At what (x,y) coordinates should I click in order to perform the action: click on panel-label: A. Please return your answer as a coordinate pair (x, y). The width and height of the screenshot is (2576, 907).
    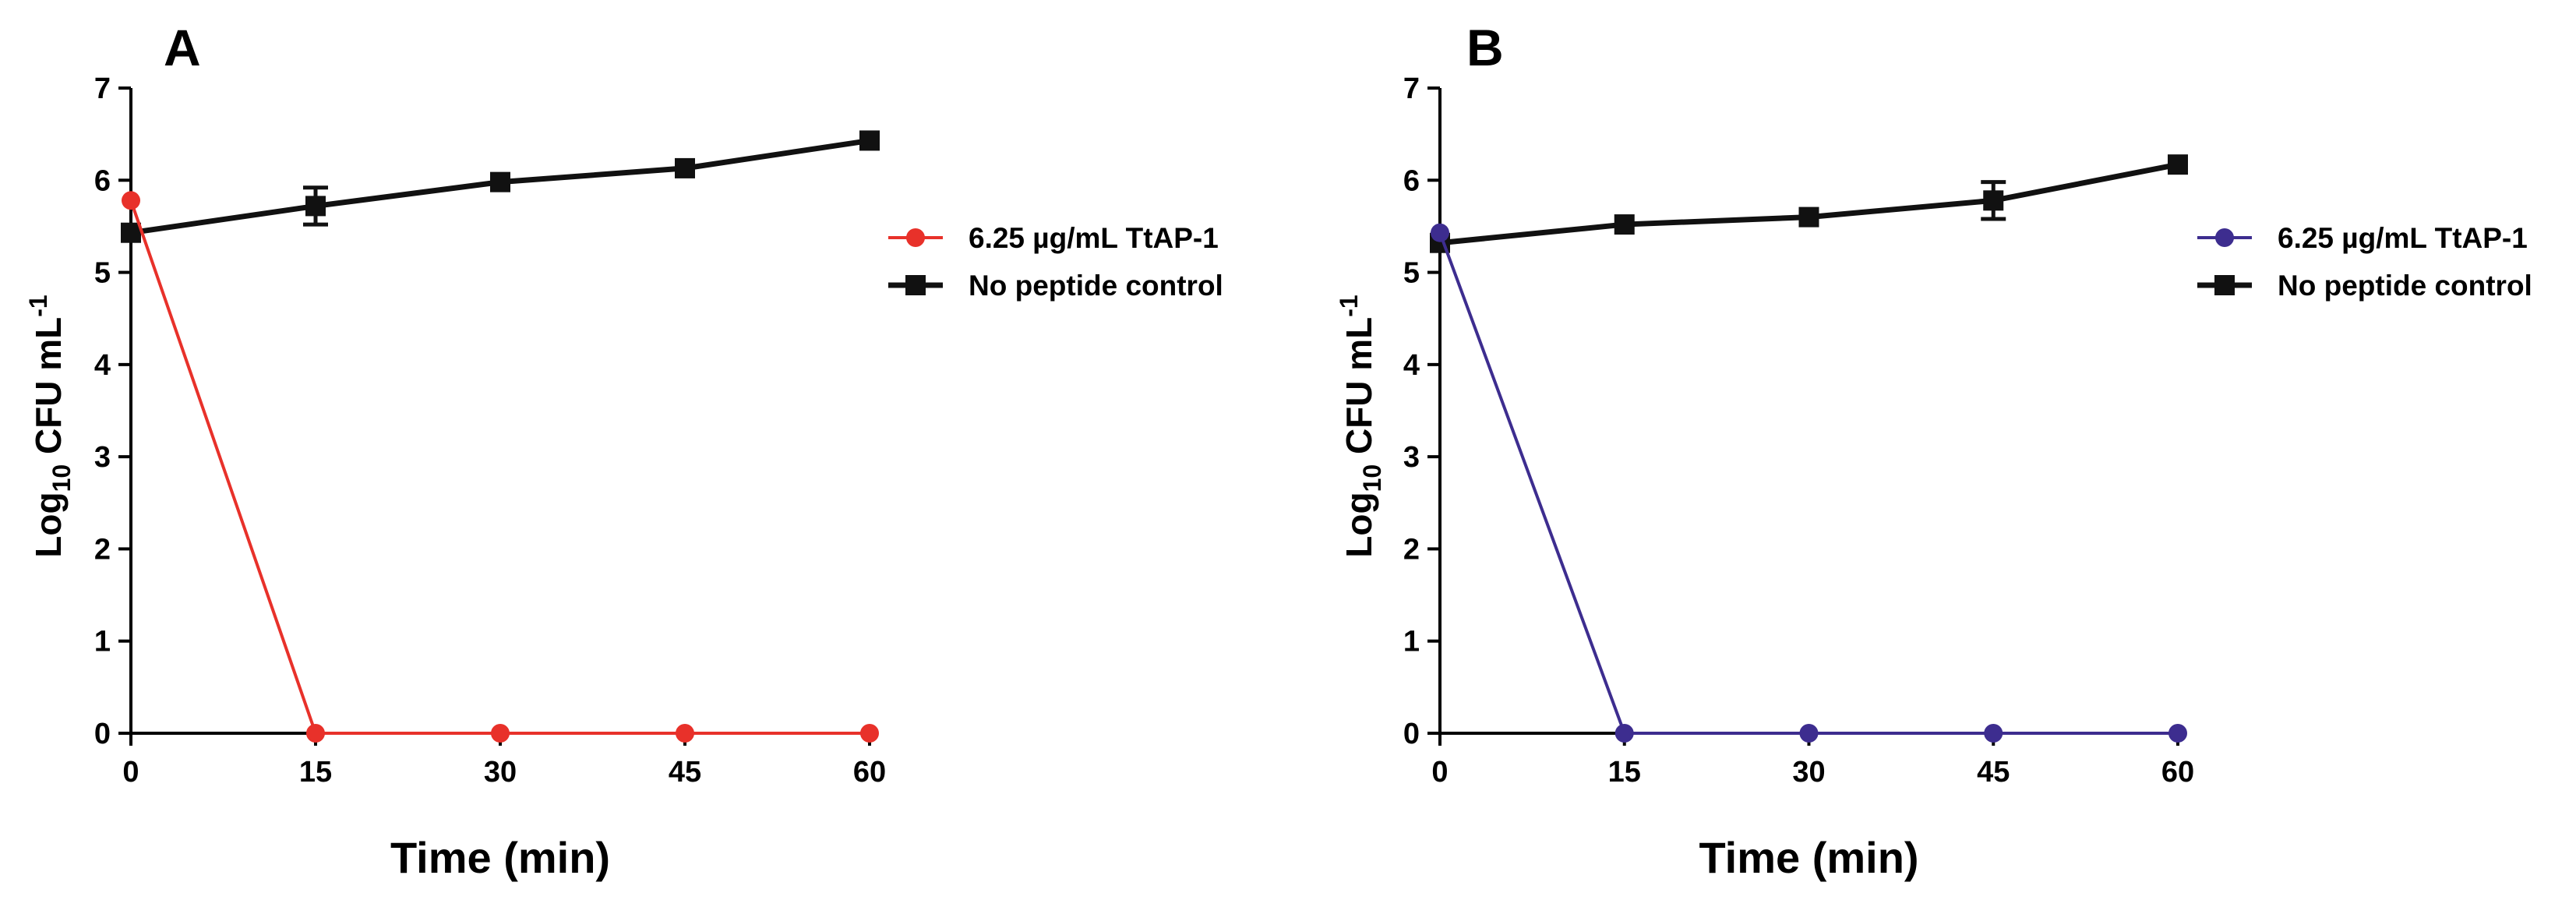
    Looking at the image, I should click on (182, 47).